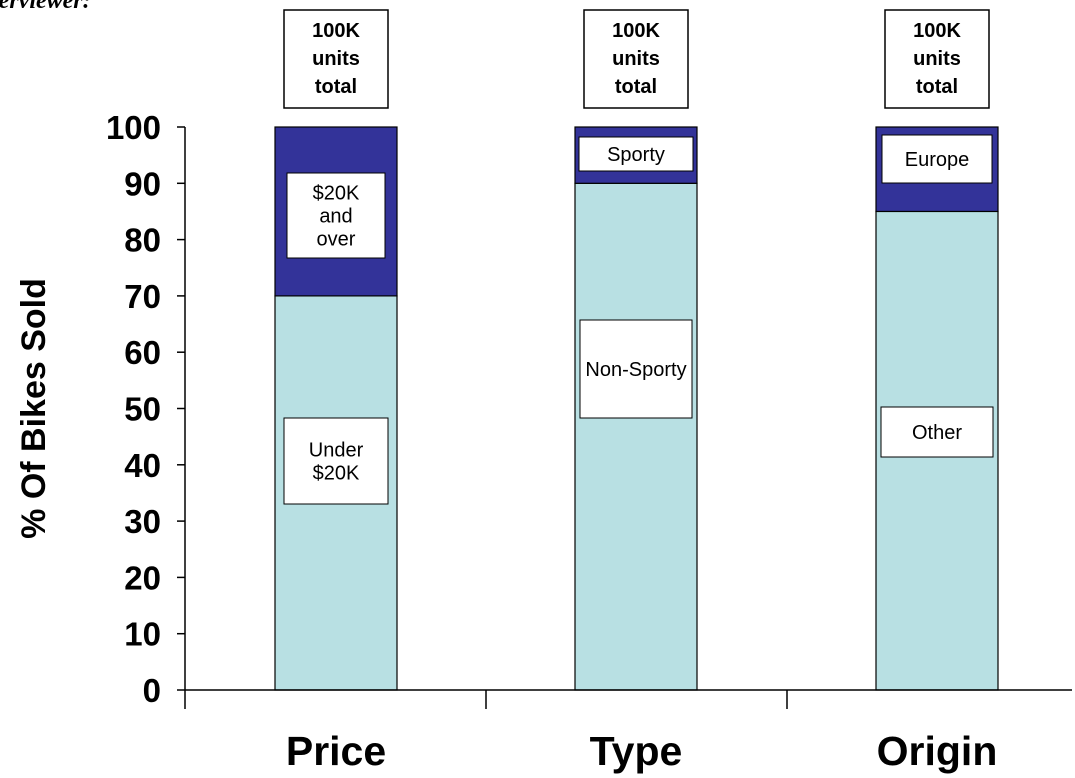 This screenshot has height=778, width=1075. I want to click on segment-label: Other, so click(937, 433).